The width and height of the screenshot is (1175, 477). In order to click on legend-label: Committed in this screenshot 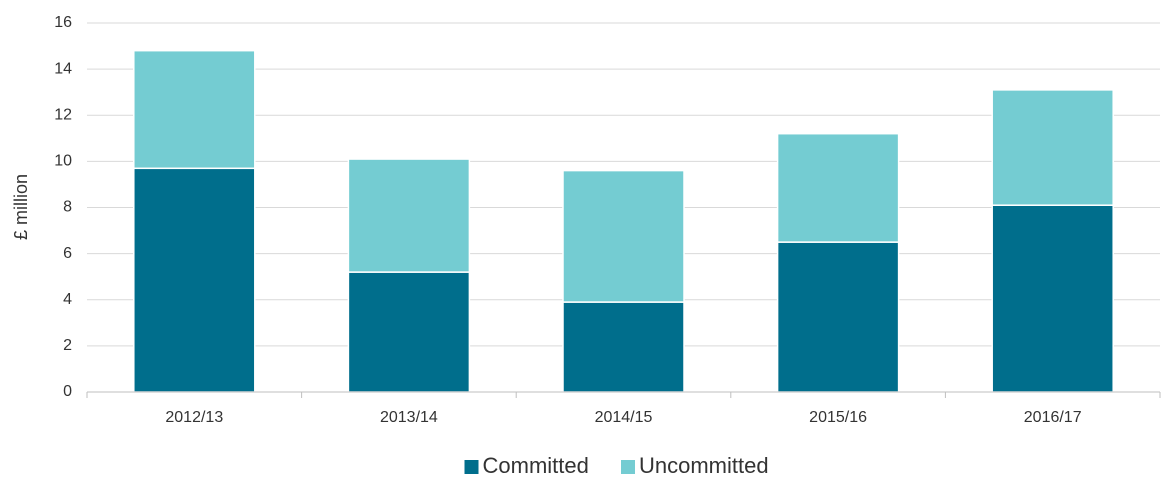, I will do `click(536, 465)`.